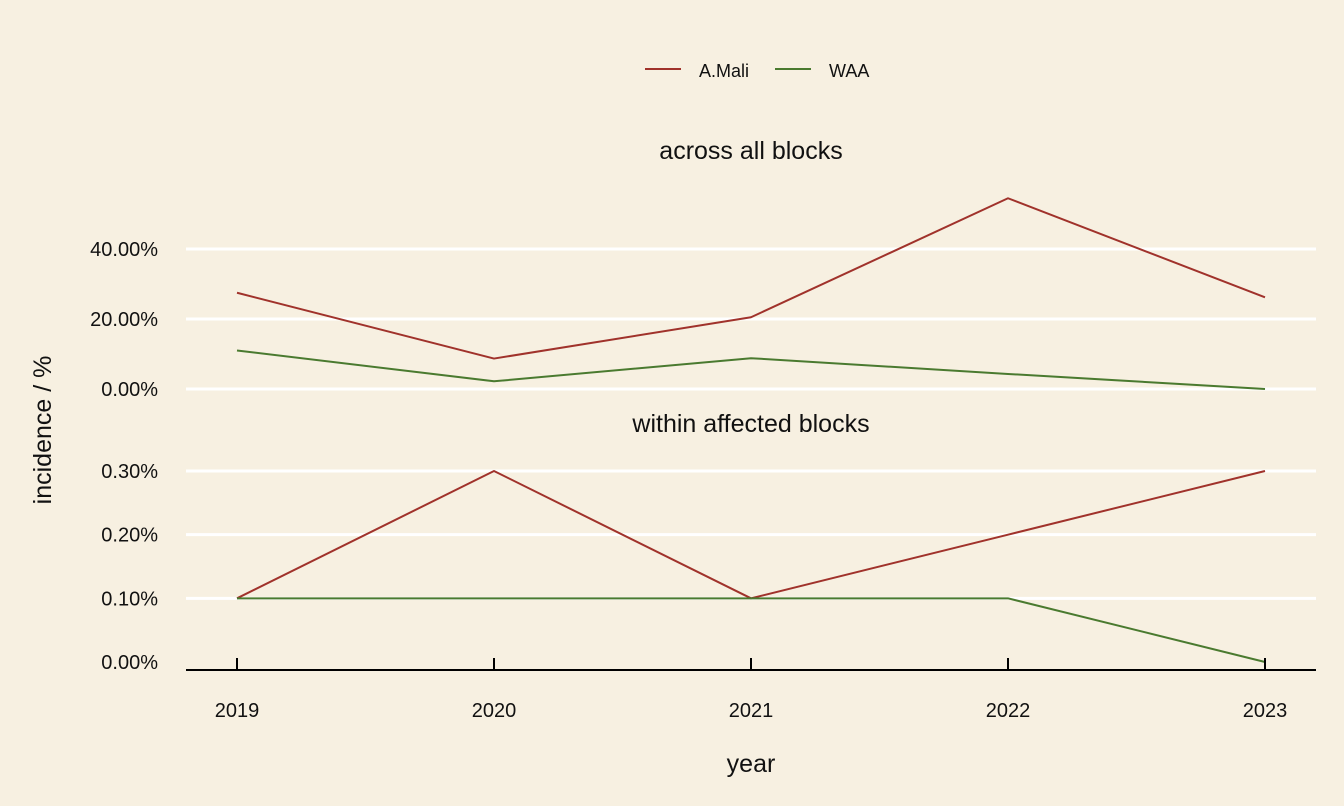  I want to click on y-tick-labels-top: 0.00% 20.00% 40.00%, so click(124, 320).